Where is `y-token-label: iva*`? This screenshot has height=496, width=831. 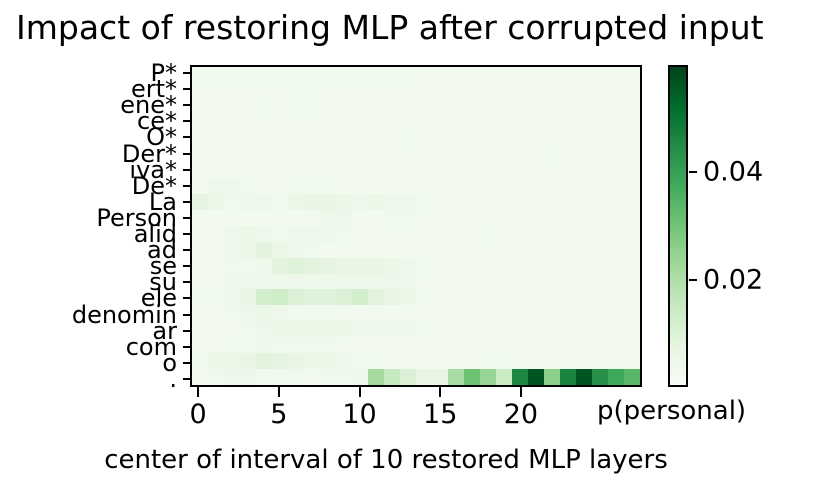
y-token-label: iva* is located at coordinates (153, 169).